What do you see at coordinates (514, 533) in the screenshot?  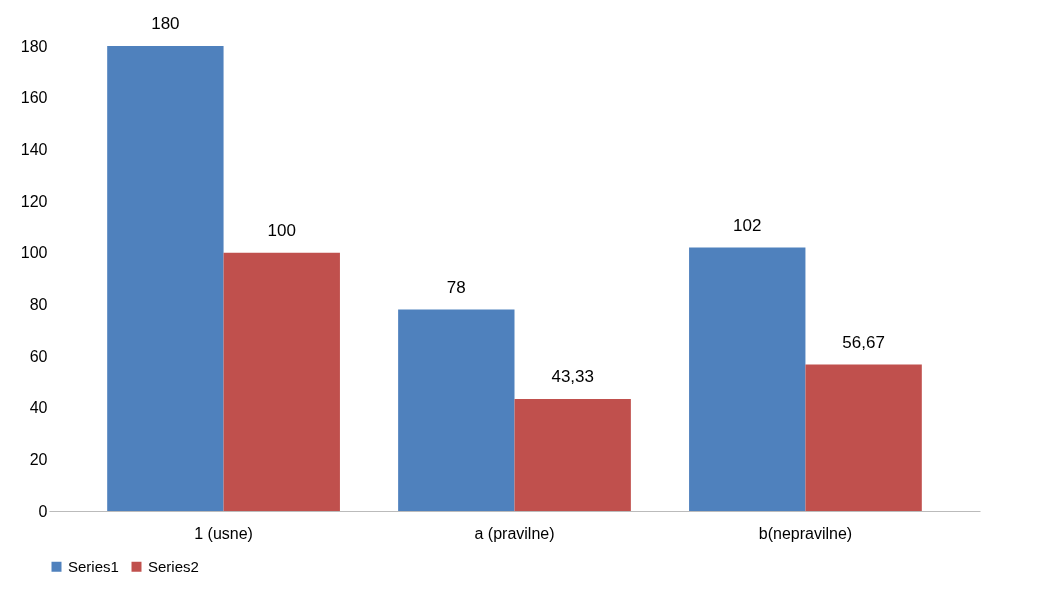 I see `x-tick-label: a (pravilne)` at bounding box center [514, 533].